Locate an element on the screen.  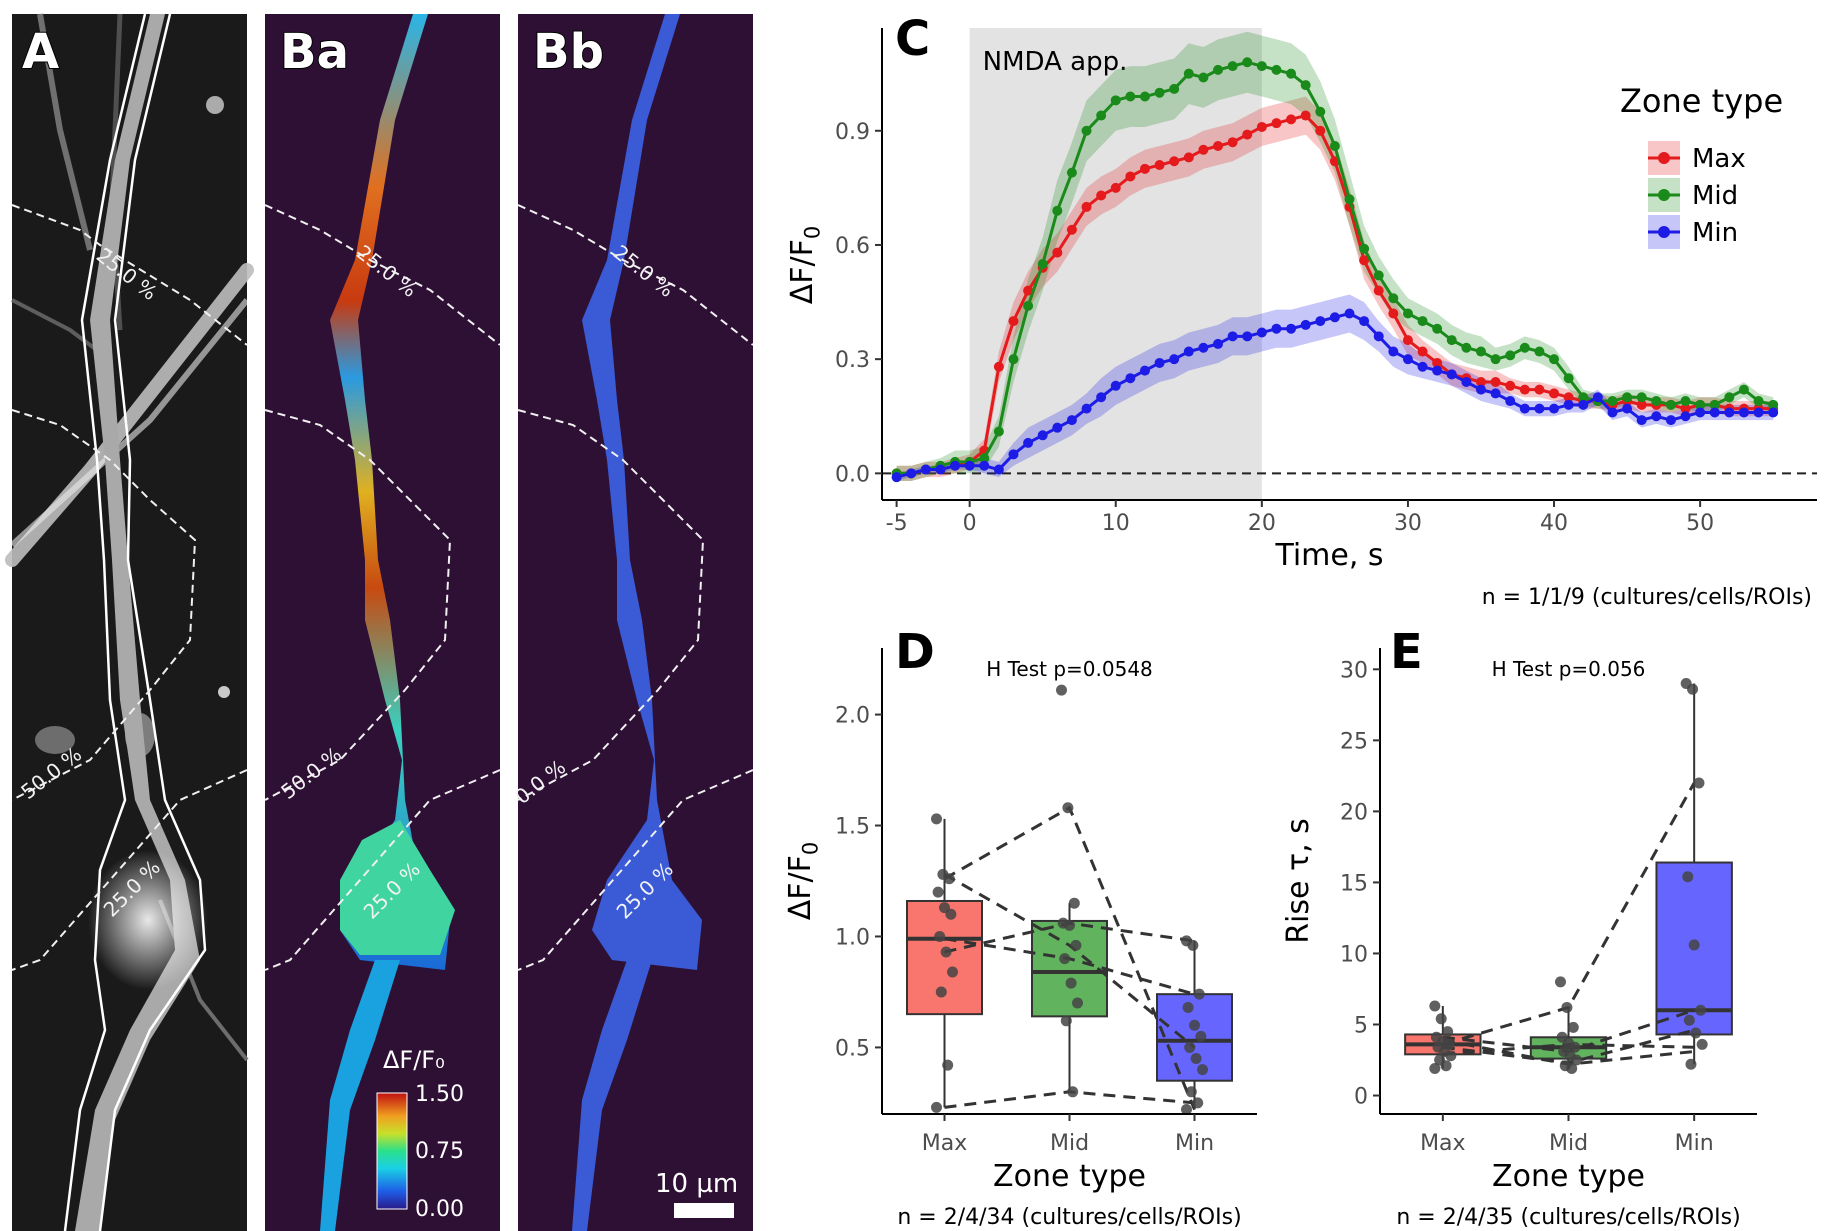
panel-a-image: 25.0 % 50.0 % 25.0 % A is located at coordinates (129, 622).